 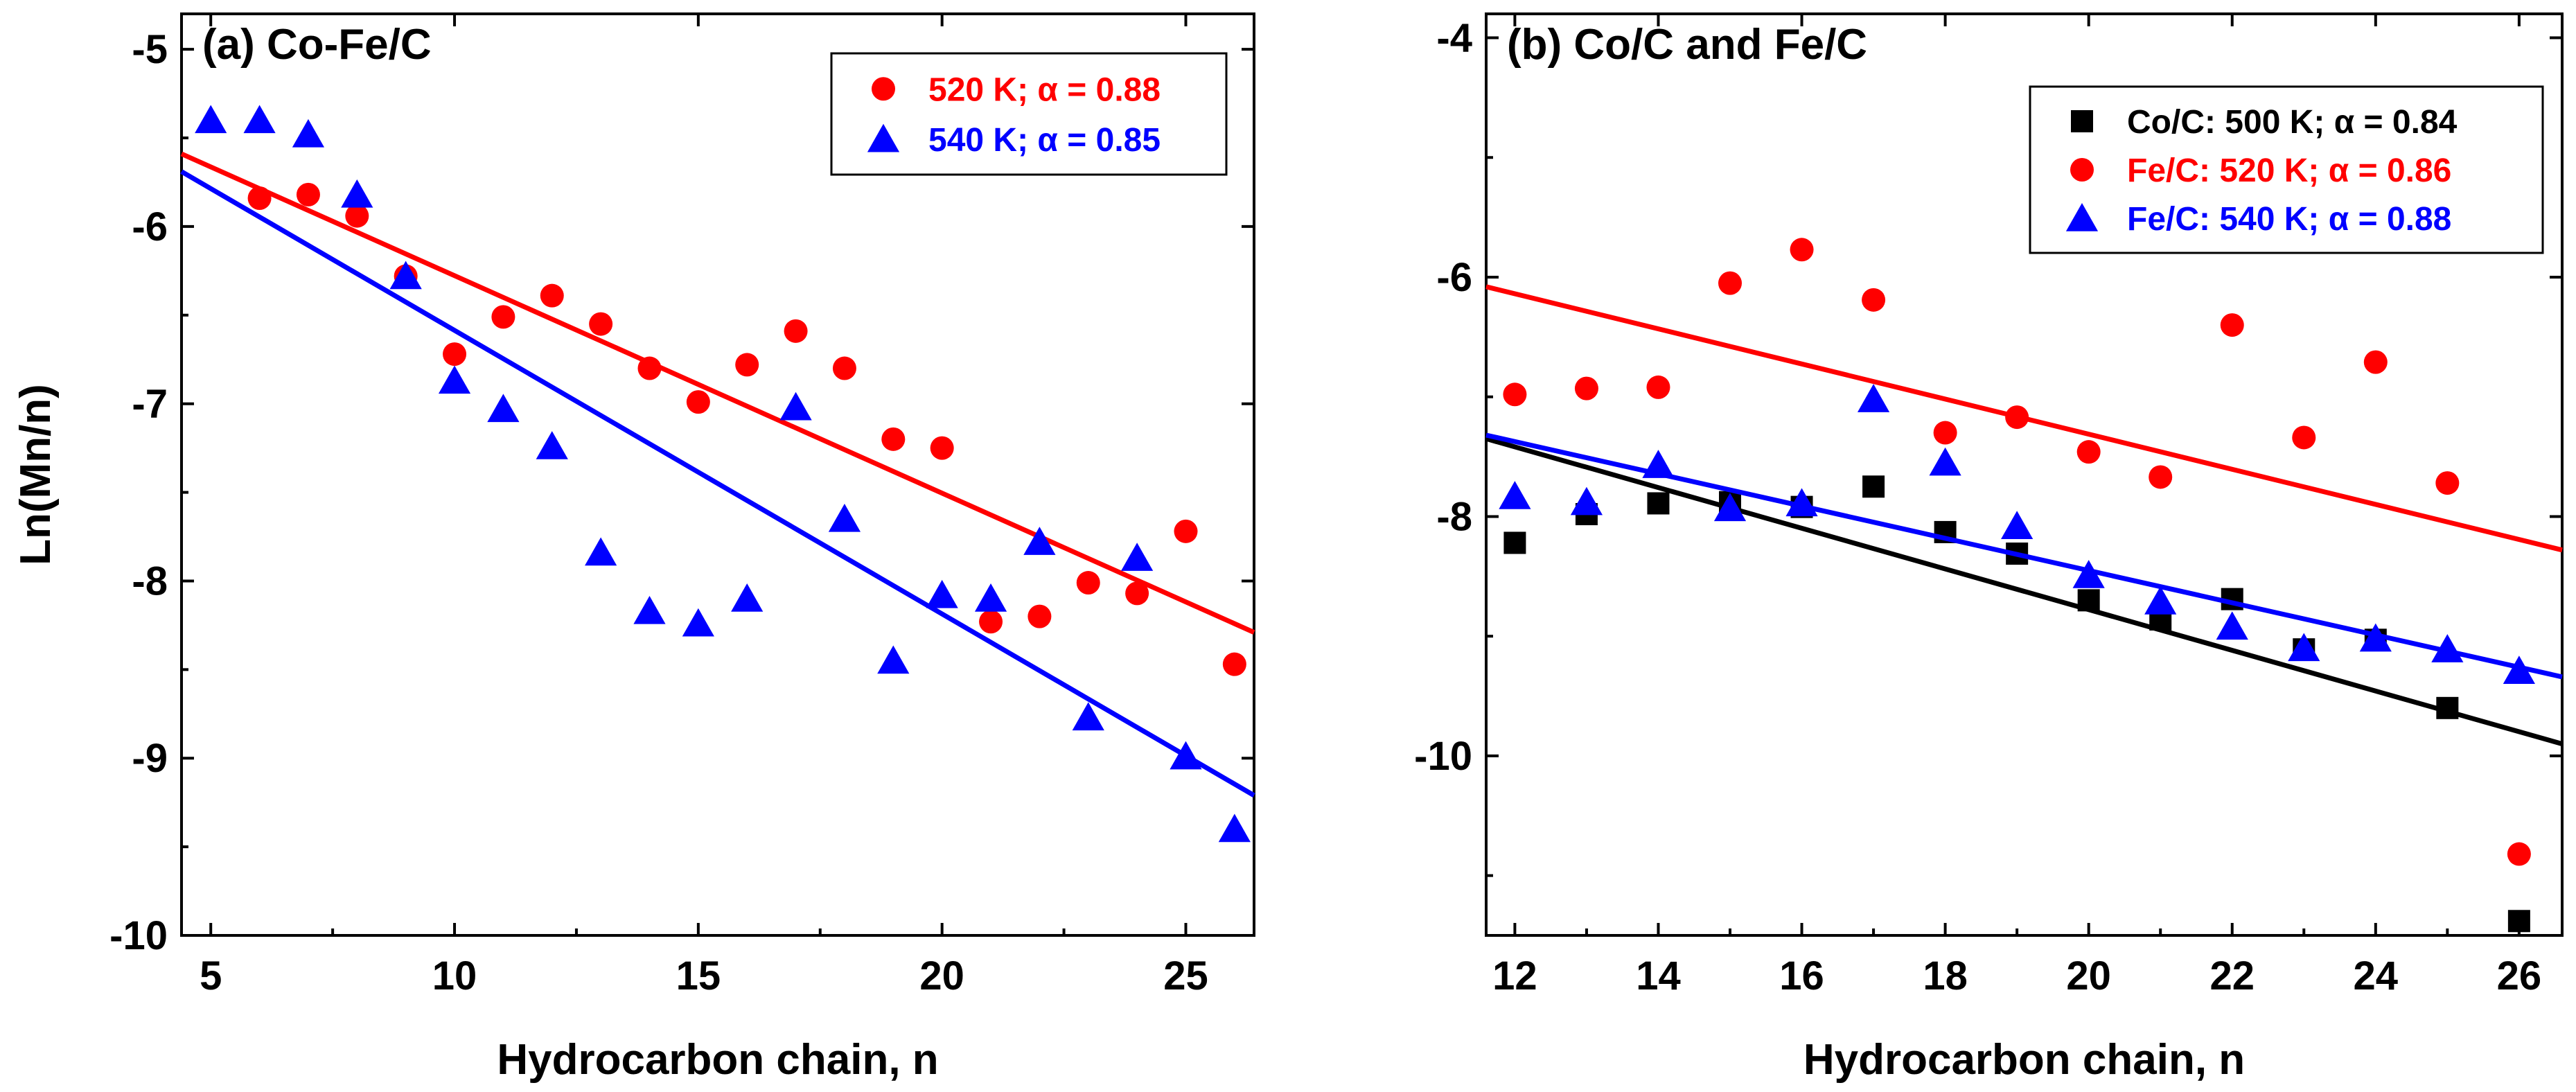 I want to click on y-tick-label: -7, so click(x=150, y=404).